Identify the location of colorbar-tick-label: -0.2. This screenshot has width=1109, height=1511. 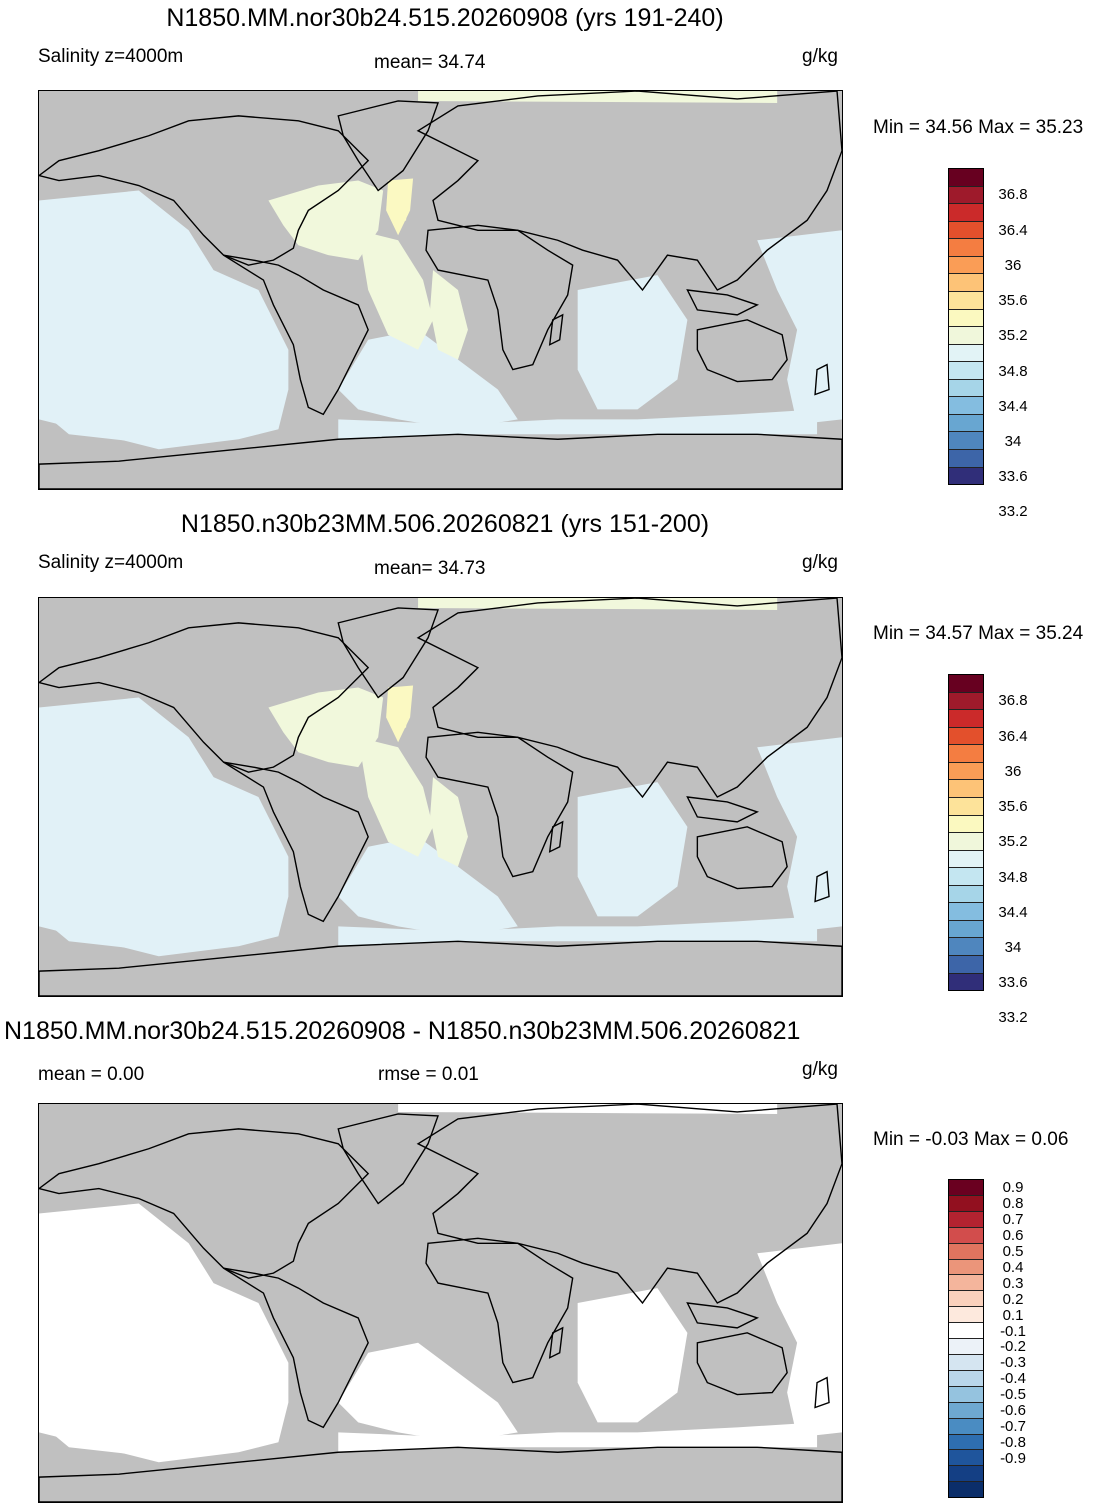
(1013, 1347).